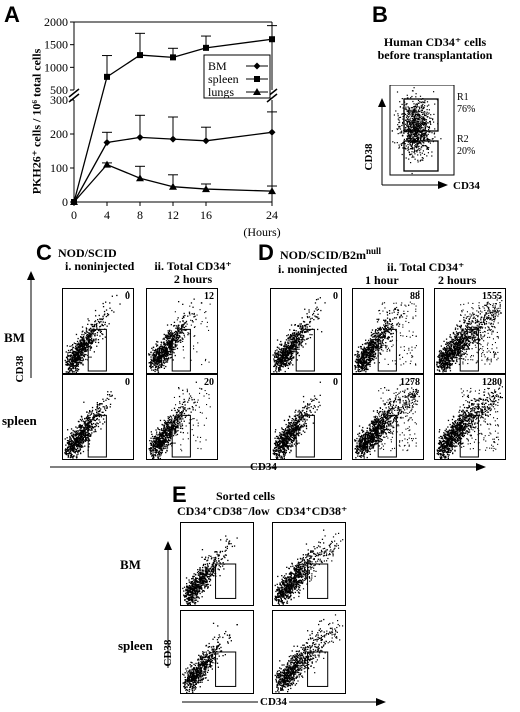  Describe the element at coordinates (173, 186) in the screenshot. I see `a-marker-triangle` at that location.